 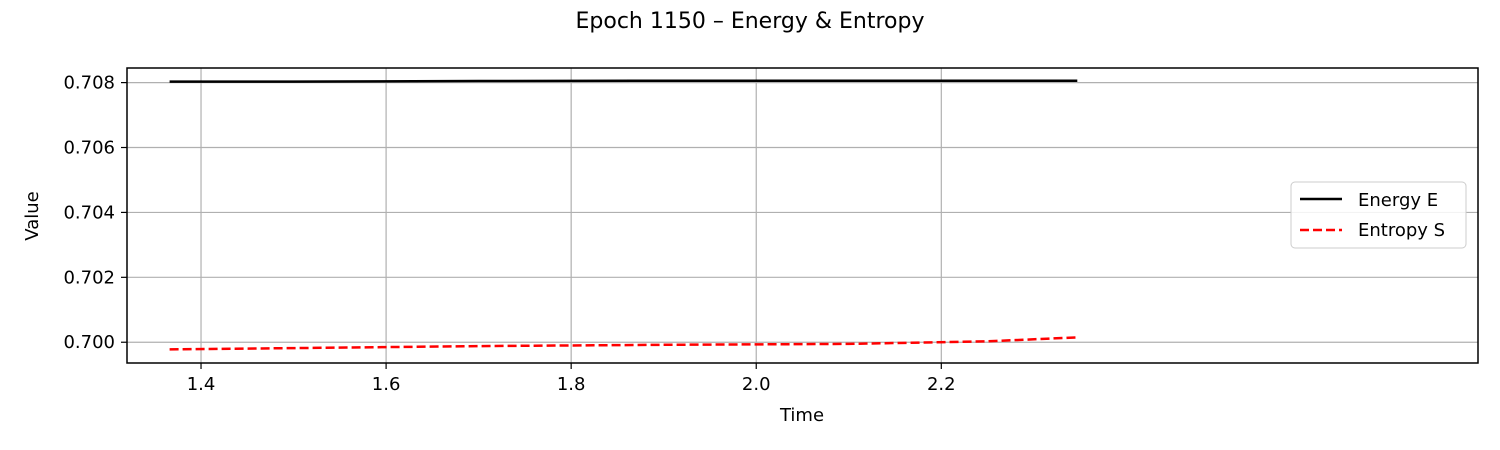 What do you see at coordinates (756, 384) in the screenshot?
I see `x-tick-label: 2.0` at bounding box center [756, 384].